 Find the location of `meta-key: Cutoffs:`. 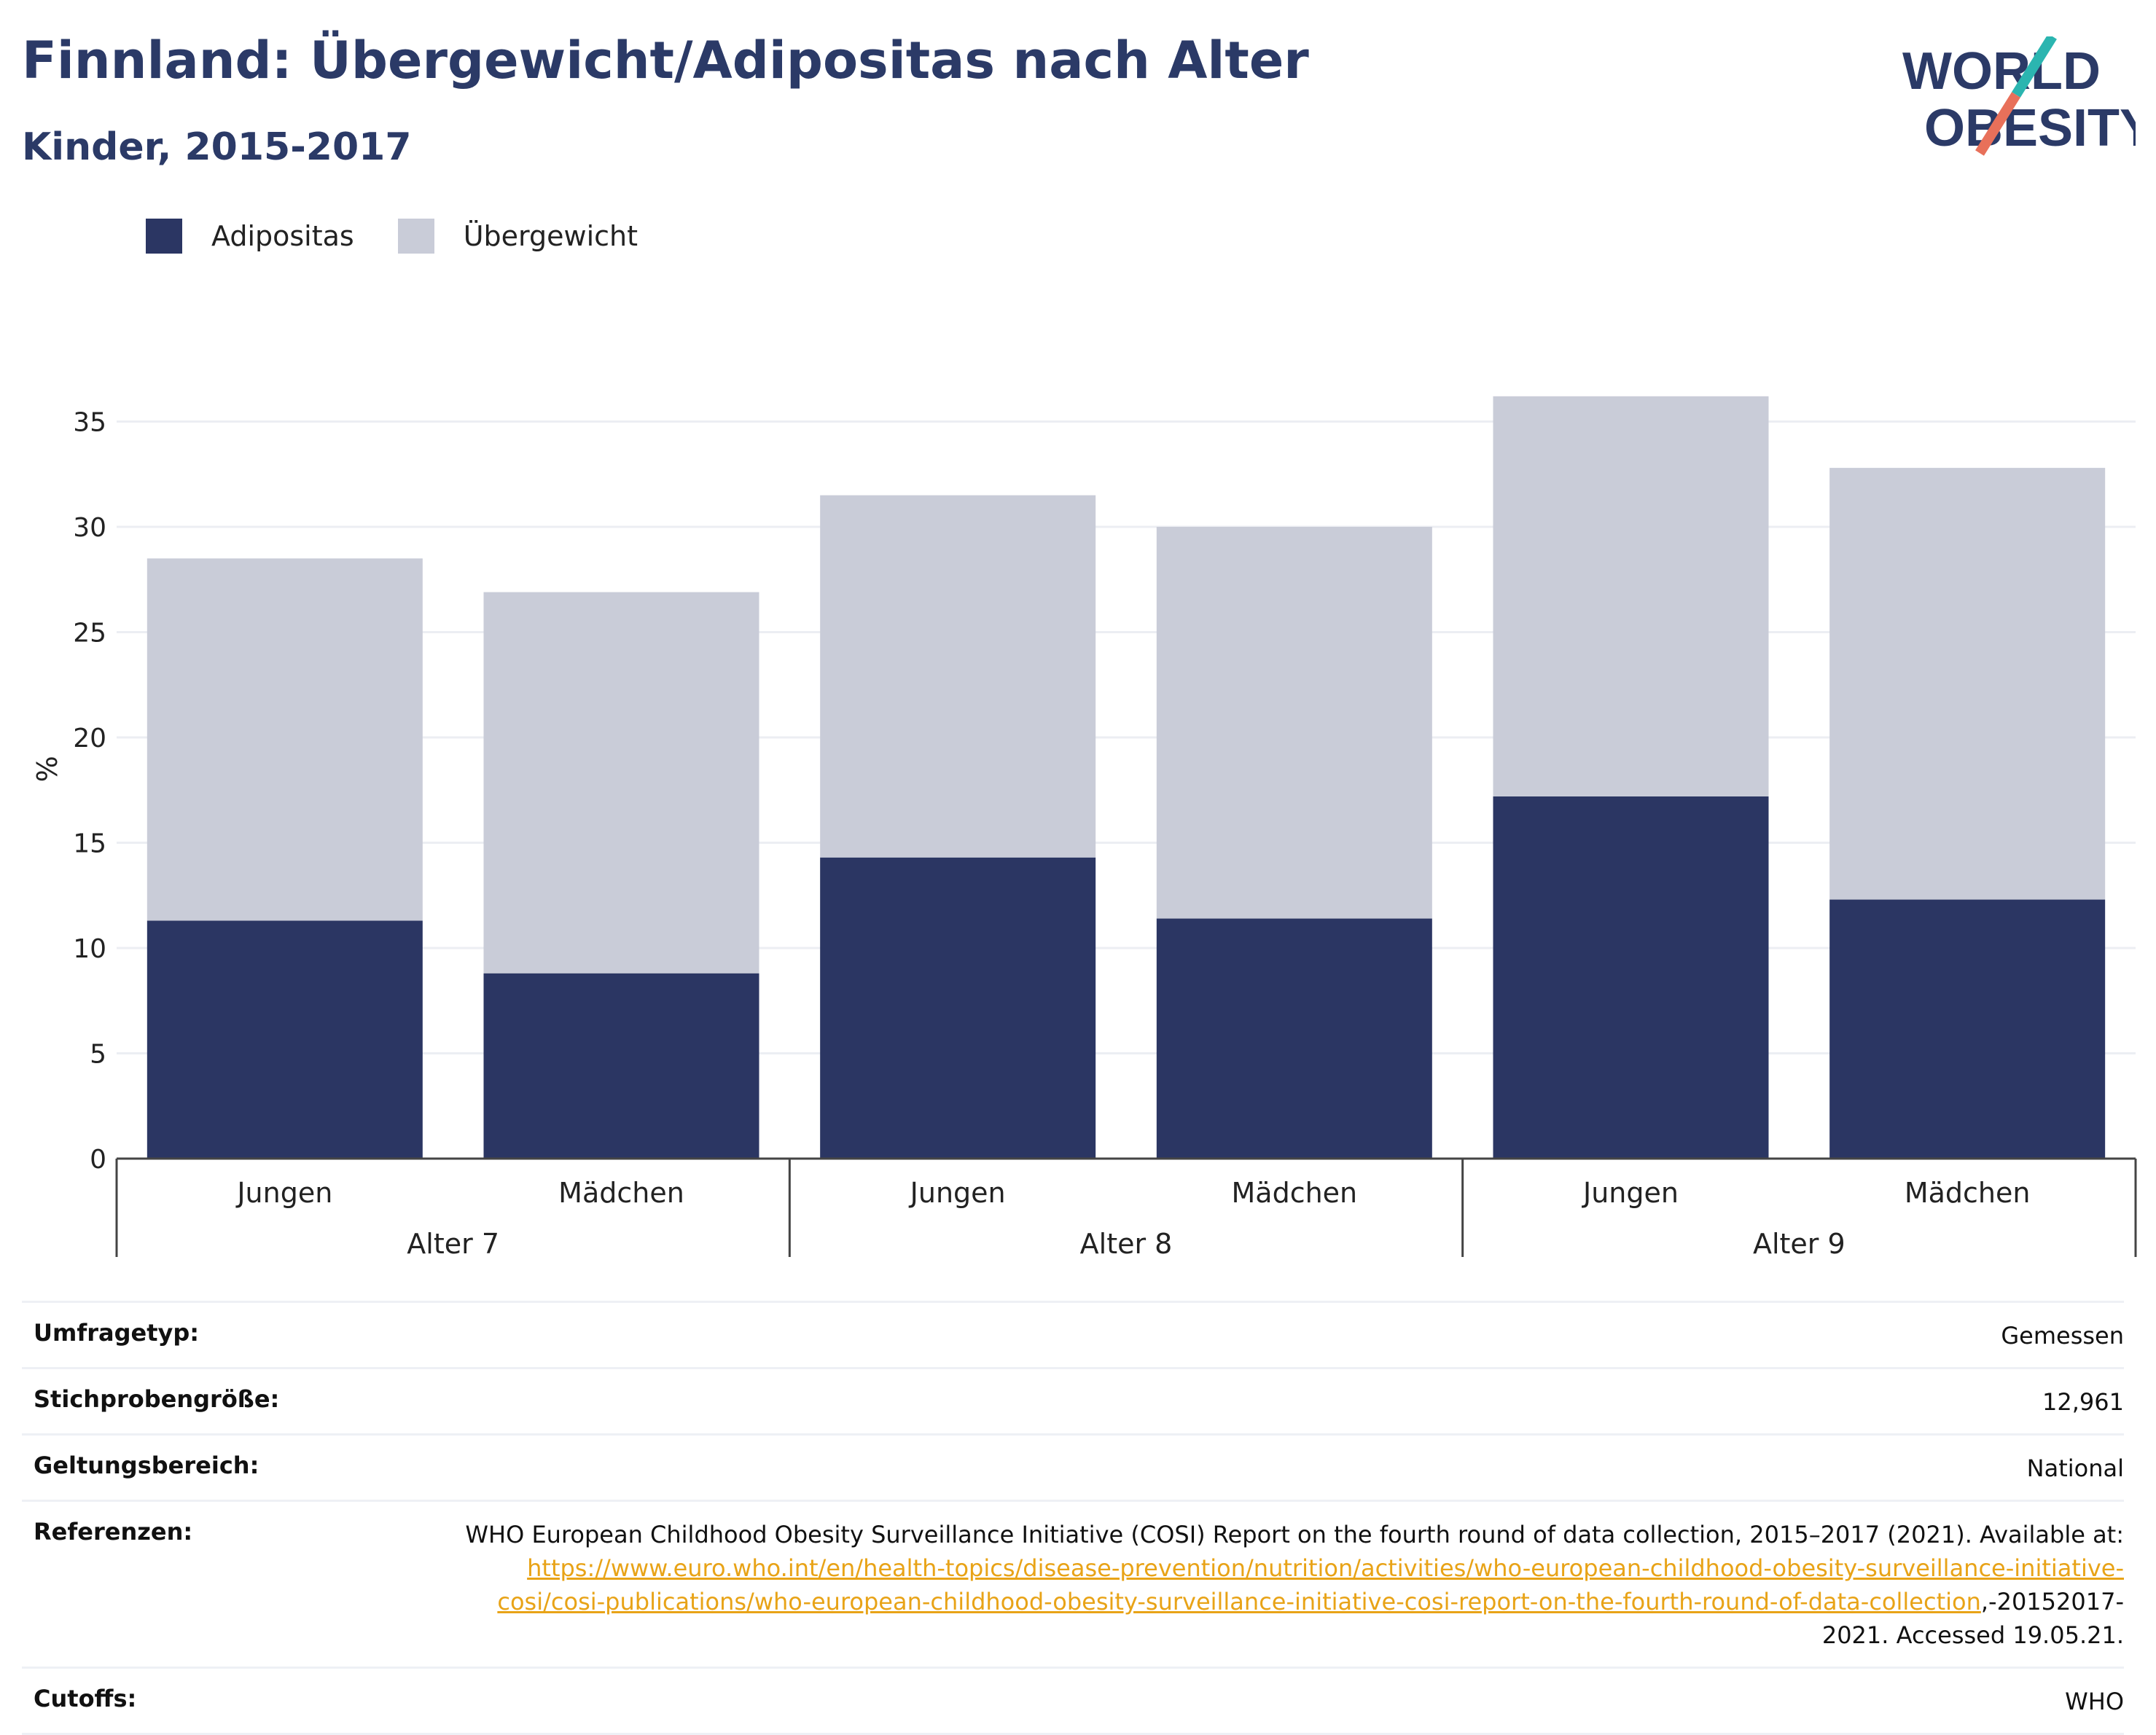

meta-key: Cutoffs: is located at coordinates (86, 1698).